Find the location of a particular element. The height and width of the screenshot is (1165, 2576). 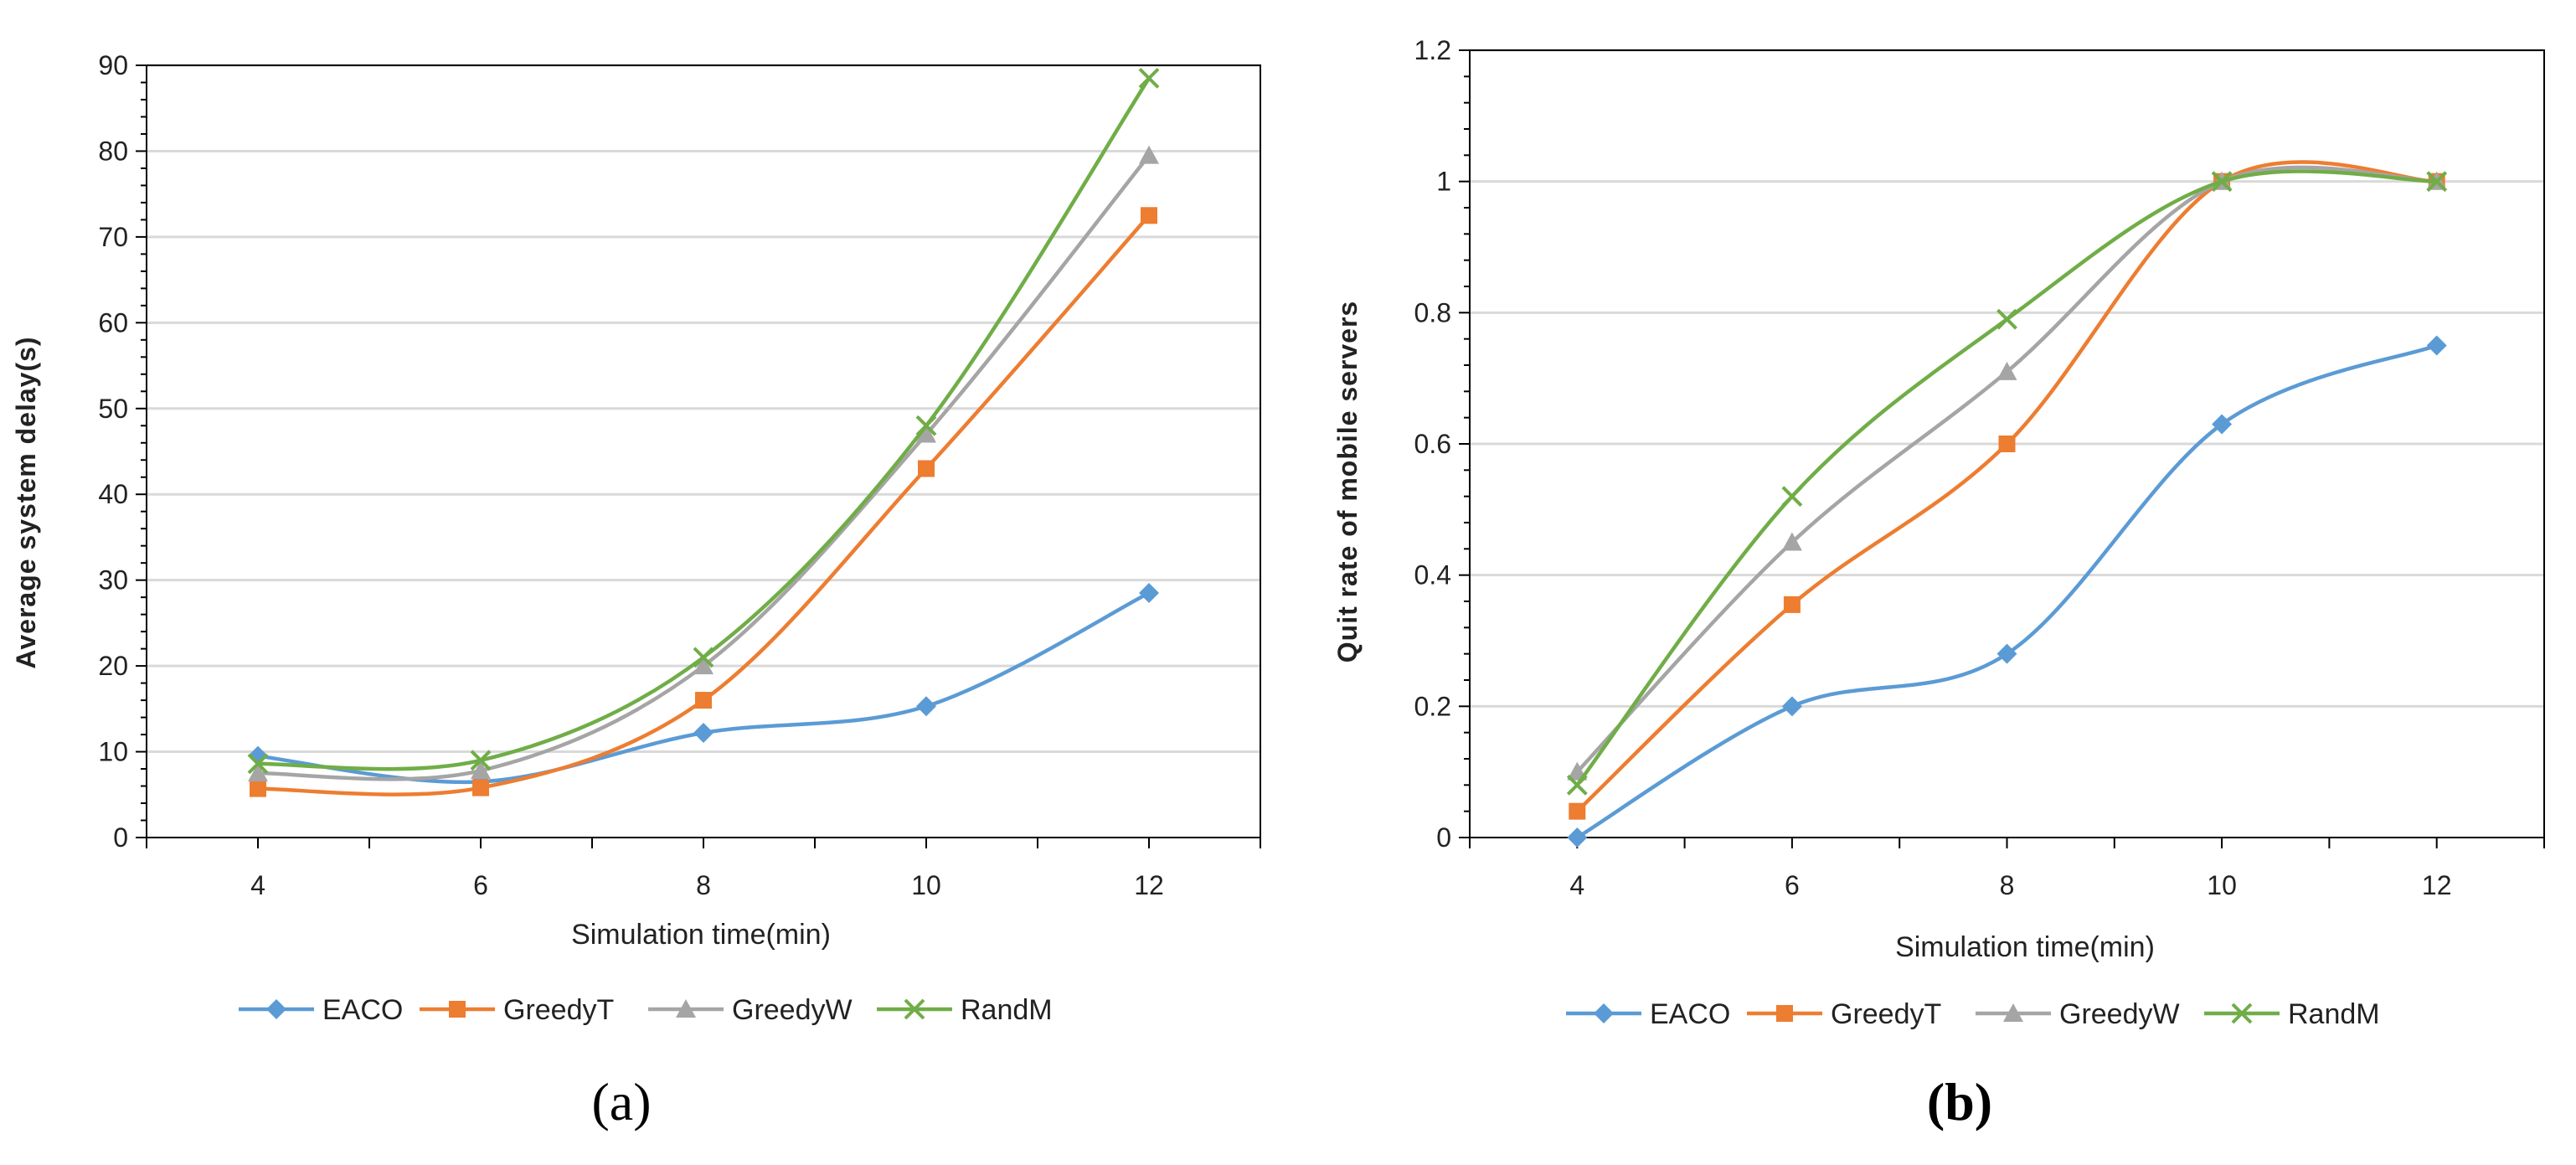

chart-a-legend-marker-greedyt is located at coordinates (457, 1009).